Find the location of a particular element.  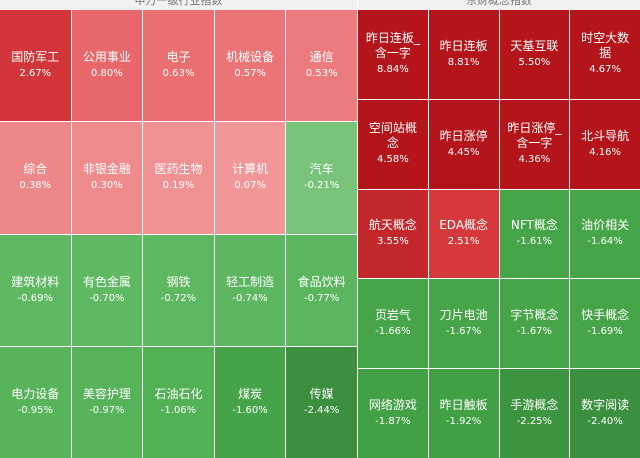

tile-change: -0.72% is located at coordinates (178, 298).